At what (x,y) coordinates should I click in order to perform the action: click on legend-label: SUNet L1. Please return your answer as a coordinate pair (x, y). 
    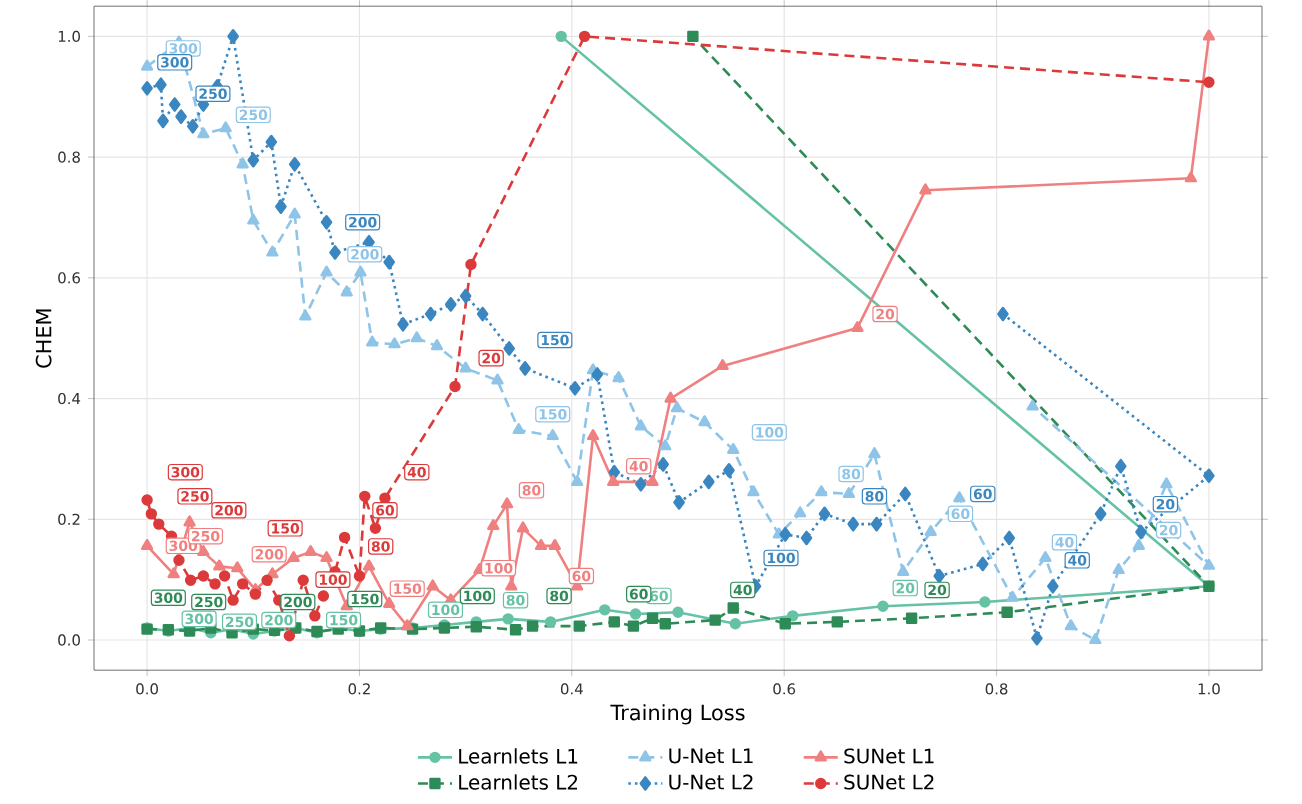
    Looking at the image, I should click on (889, 756).